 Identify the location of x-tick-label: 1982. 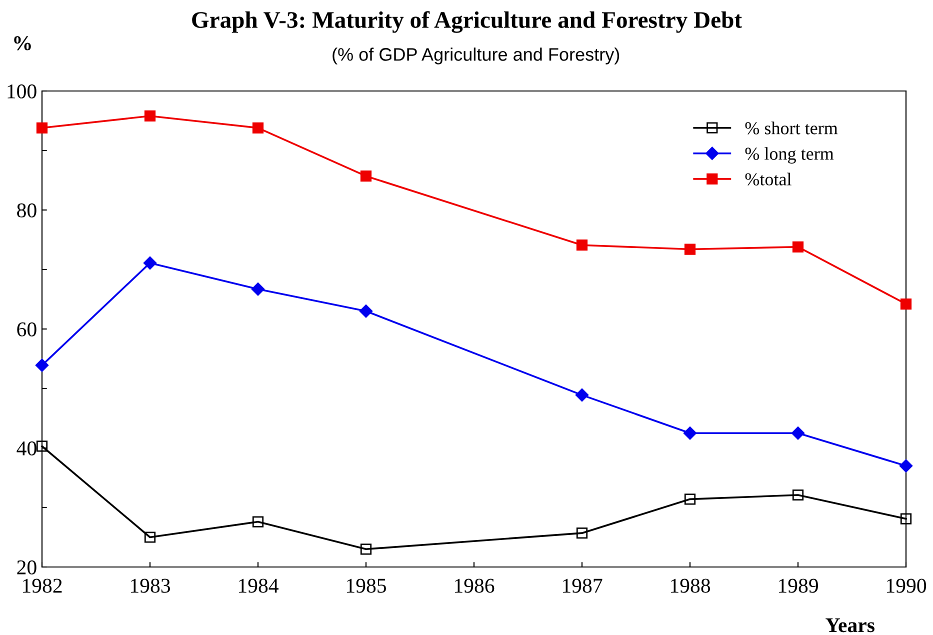
(42, 585).